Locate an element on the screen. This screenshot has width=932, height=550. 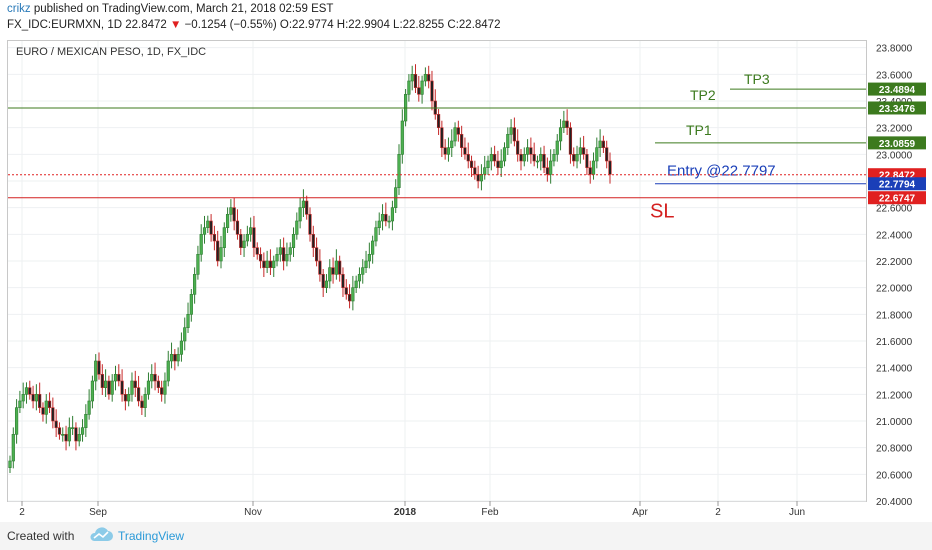
y-tick-label: 21.6000 is located at coordinates (894, 342).